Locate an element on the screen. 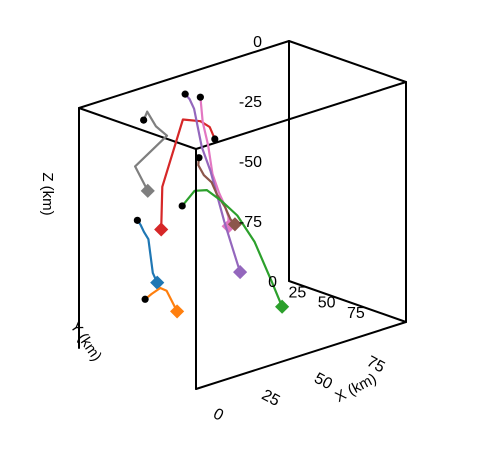 This screenshot has height=450, width=500. z-tick-label: -50 is located at coordinates (250, 162).